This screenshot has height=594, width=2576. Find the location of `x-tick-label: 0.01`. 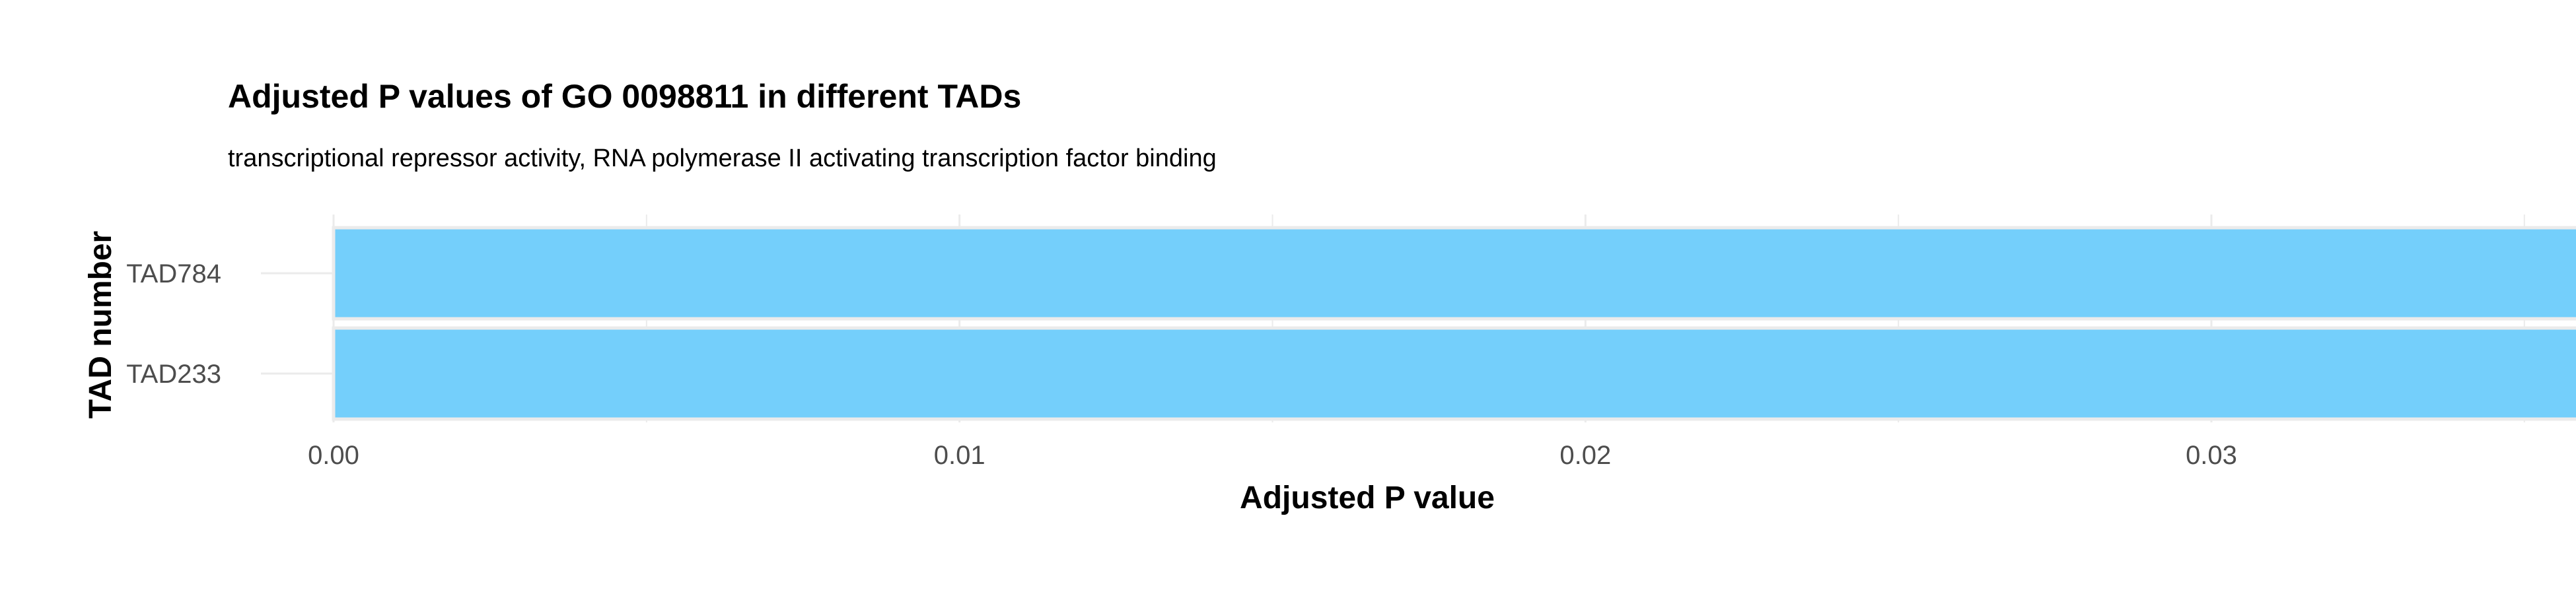

x-tick-label: 0.01 is located at coordinates (959, 455).